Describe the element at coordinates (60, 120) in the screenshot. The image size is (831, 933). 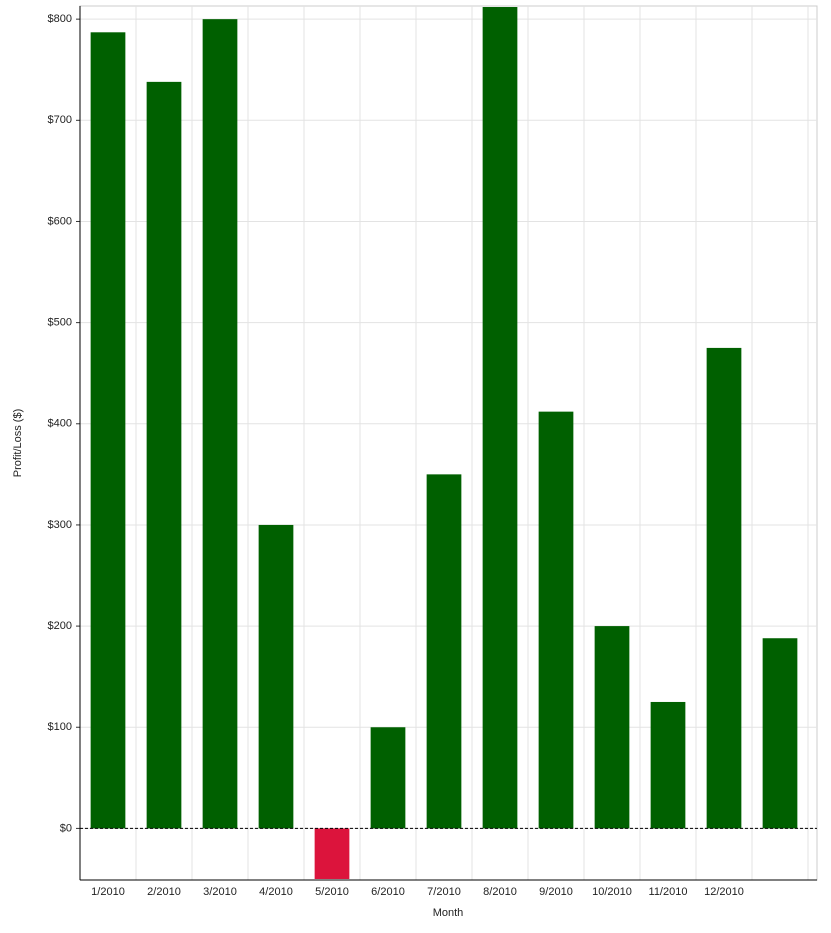
I see `y-tick-label: $700` at that location.